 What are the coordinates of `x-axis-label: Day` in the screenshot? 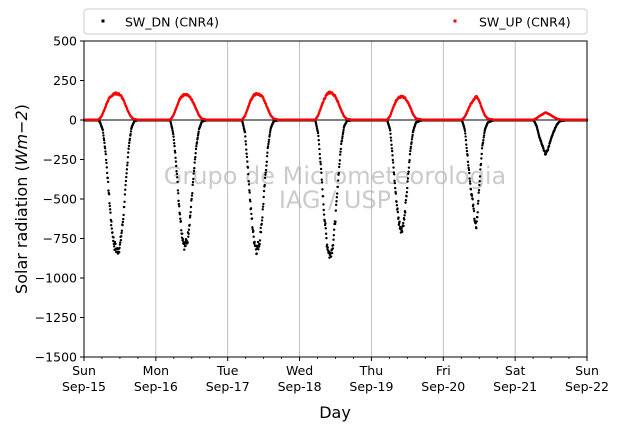 It's located at (335, 412).